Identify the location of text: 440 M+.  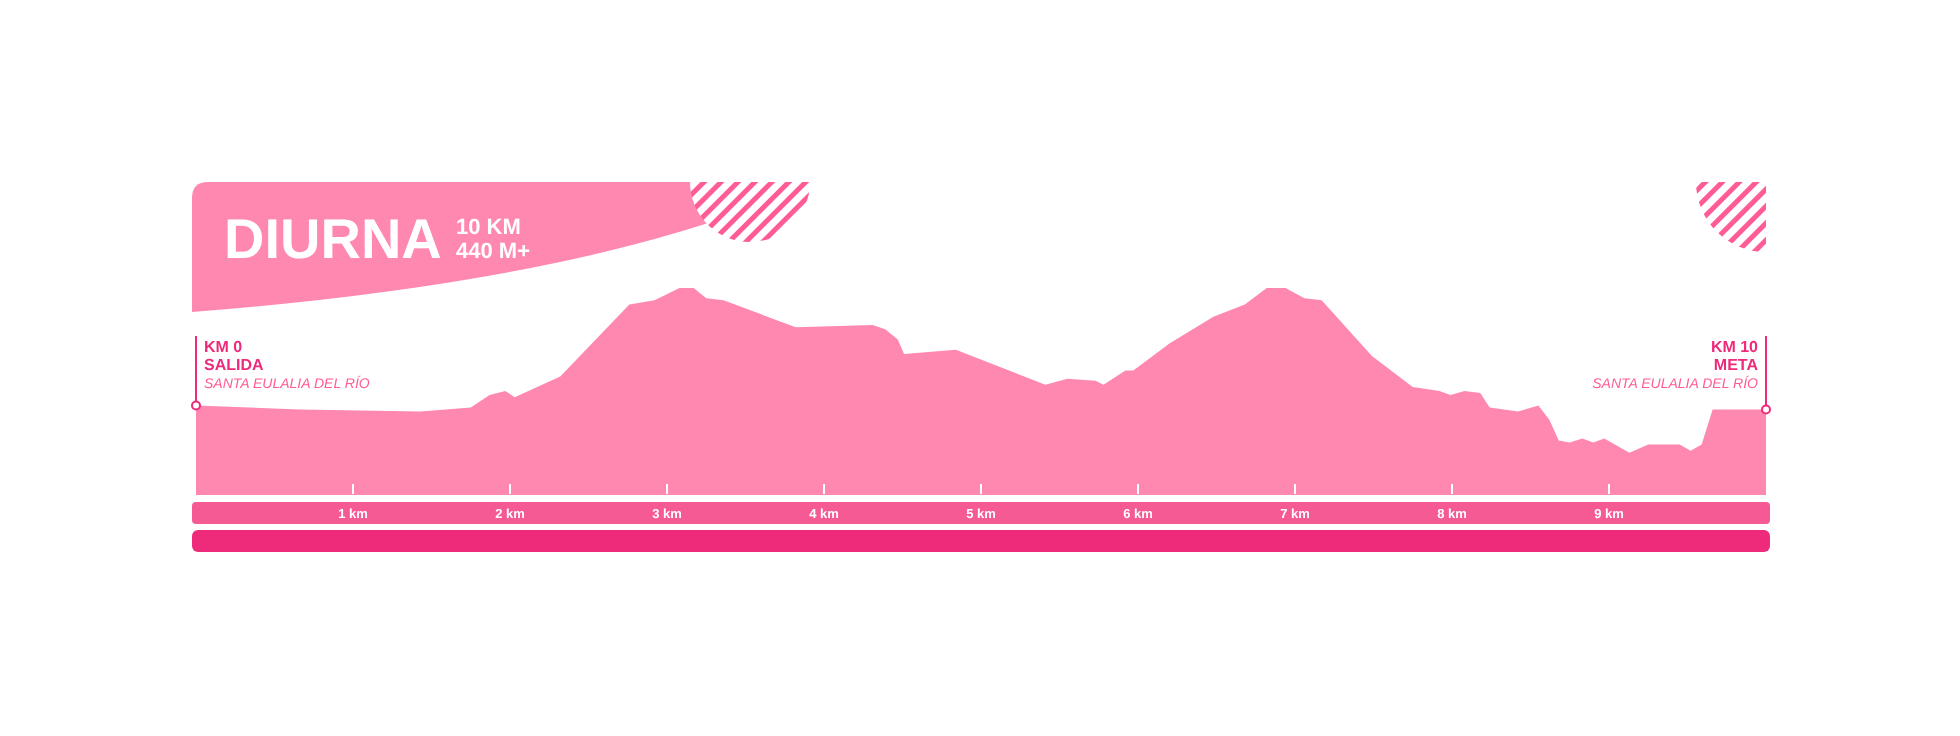
(493, 252).